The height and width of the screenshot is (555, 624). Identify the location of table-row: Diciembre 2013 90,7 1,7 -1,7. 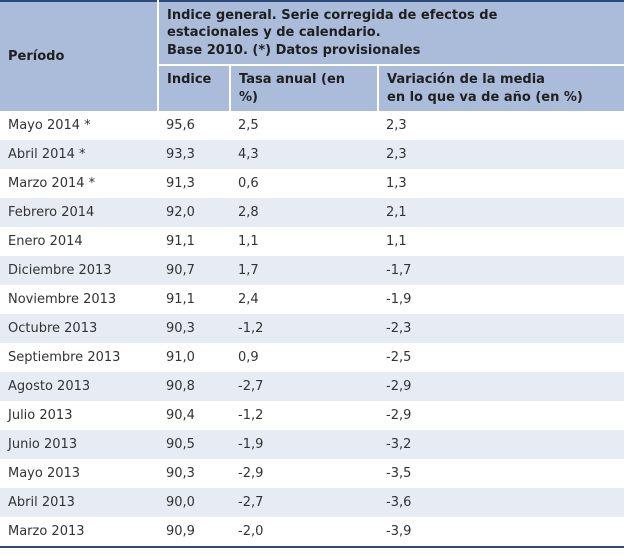
(312, 270).